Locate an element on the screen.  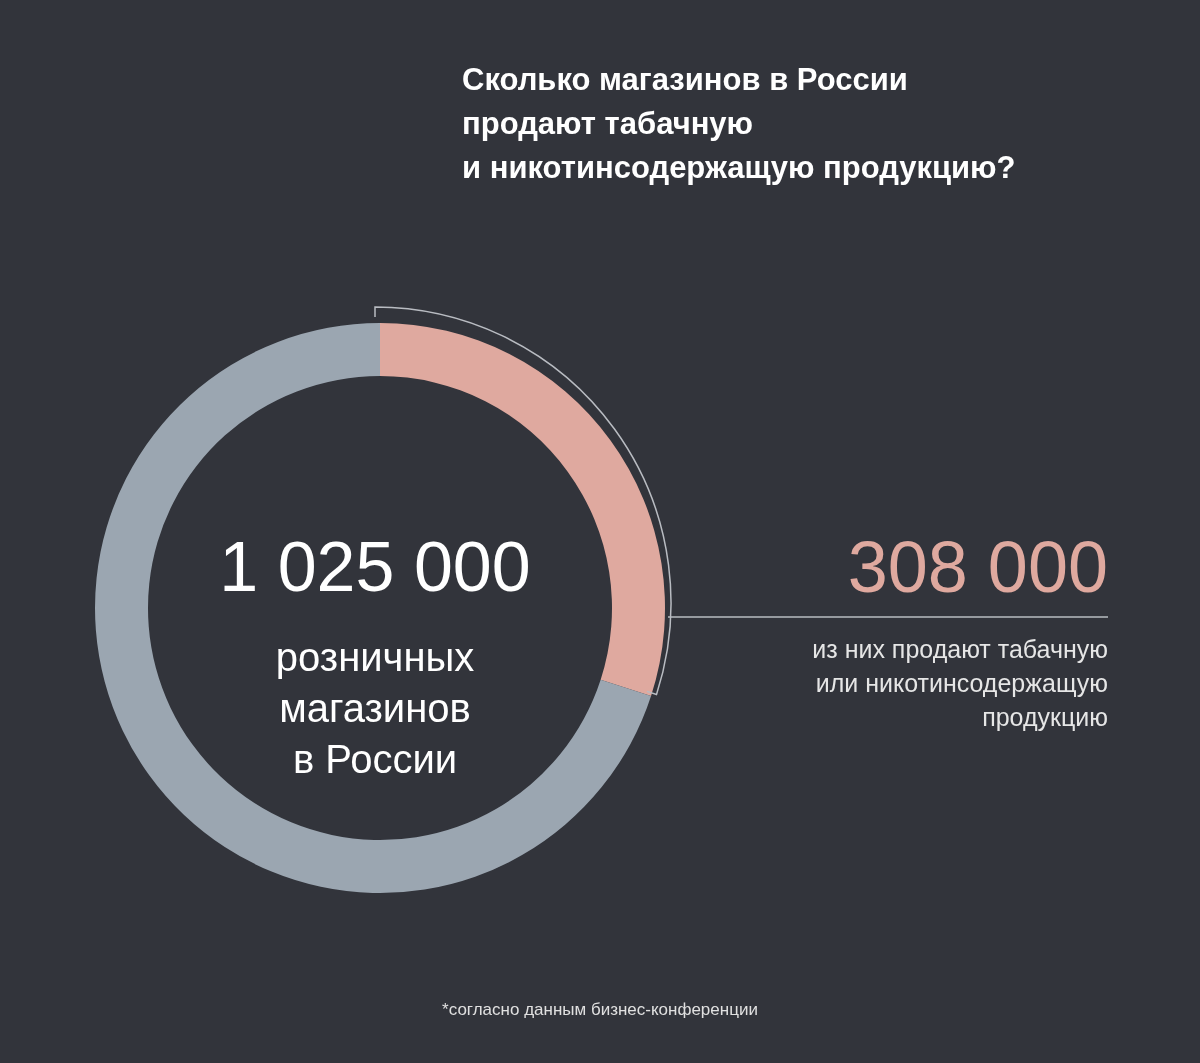
text: из них продают табачную или никотинсодержащую продукцию is located at coordinates (959, 683).